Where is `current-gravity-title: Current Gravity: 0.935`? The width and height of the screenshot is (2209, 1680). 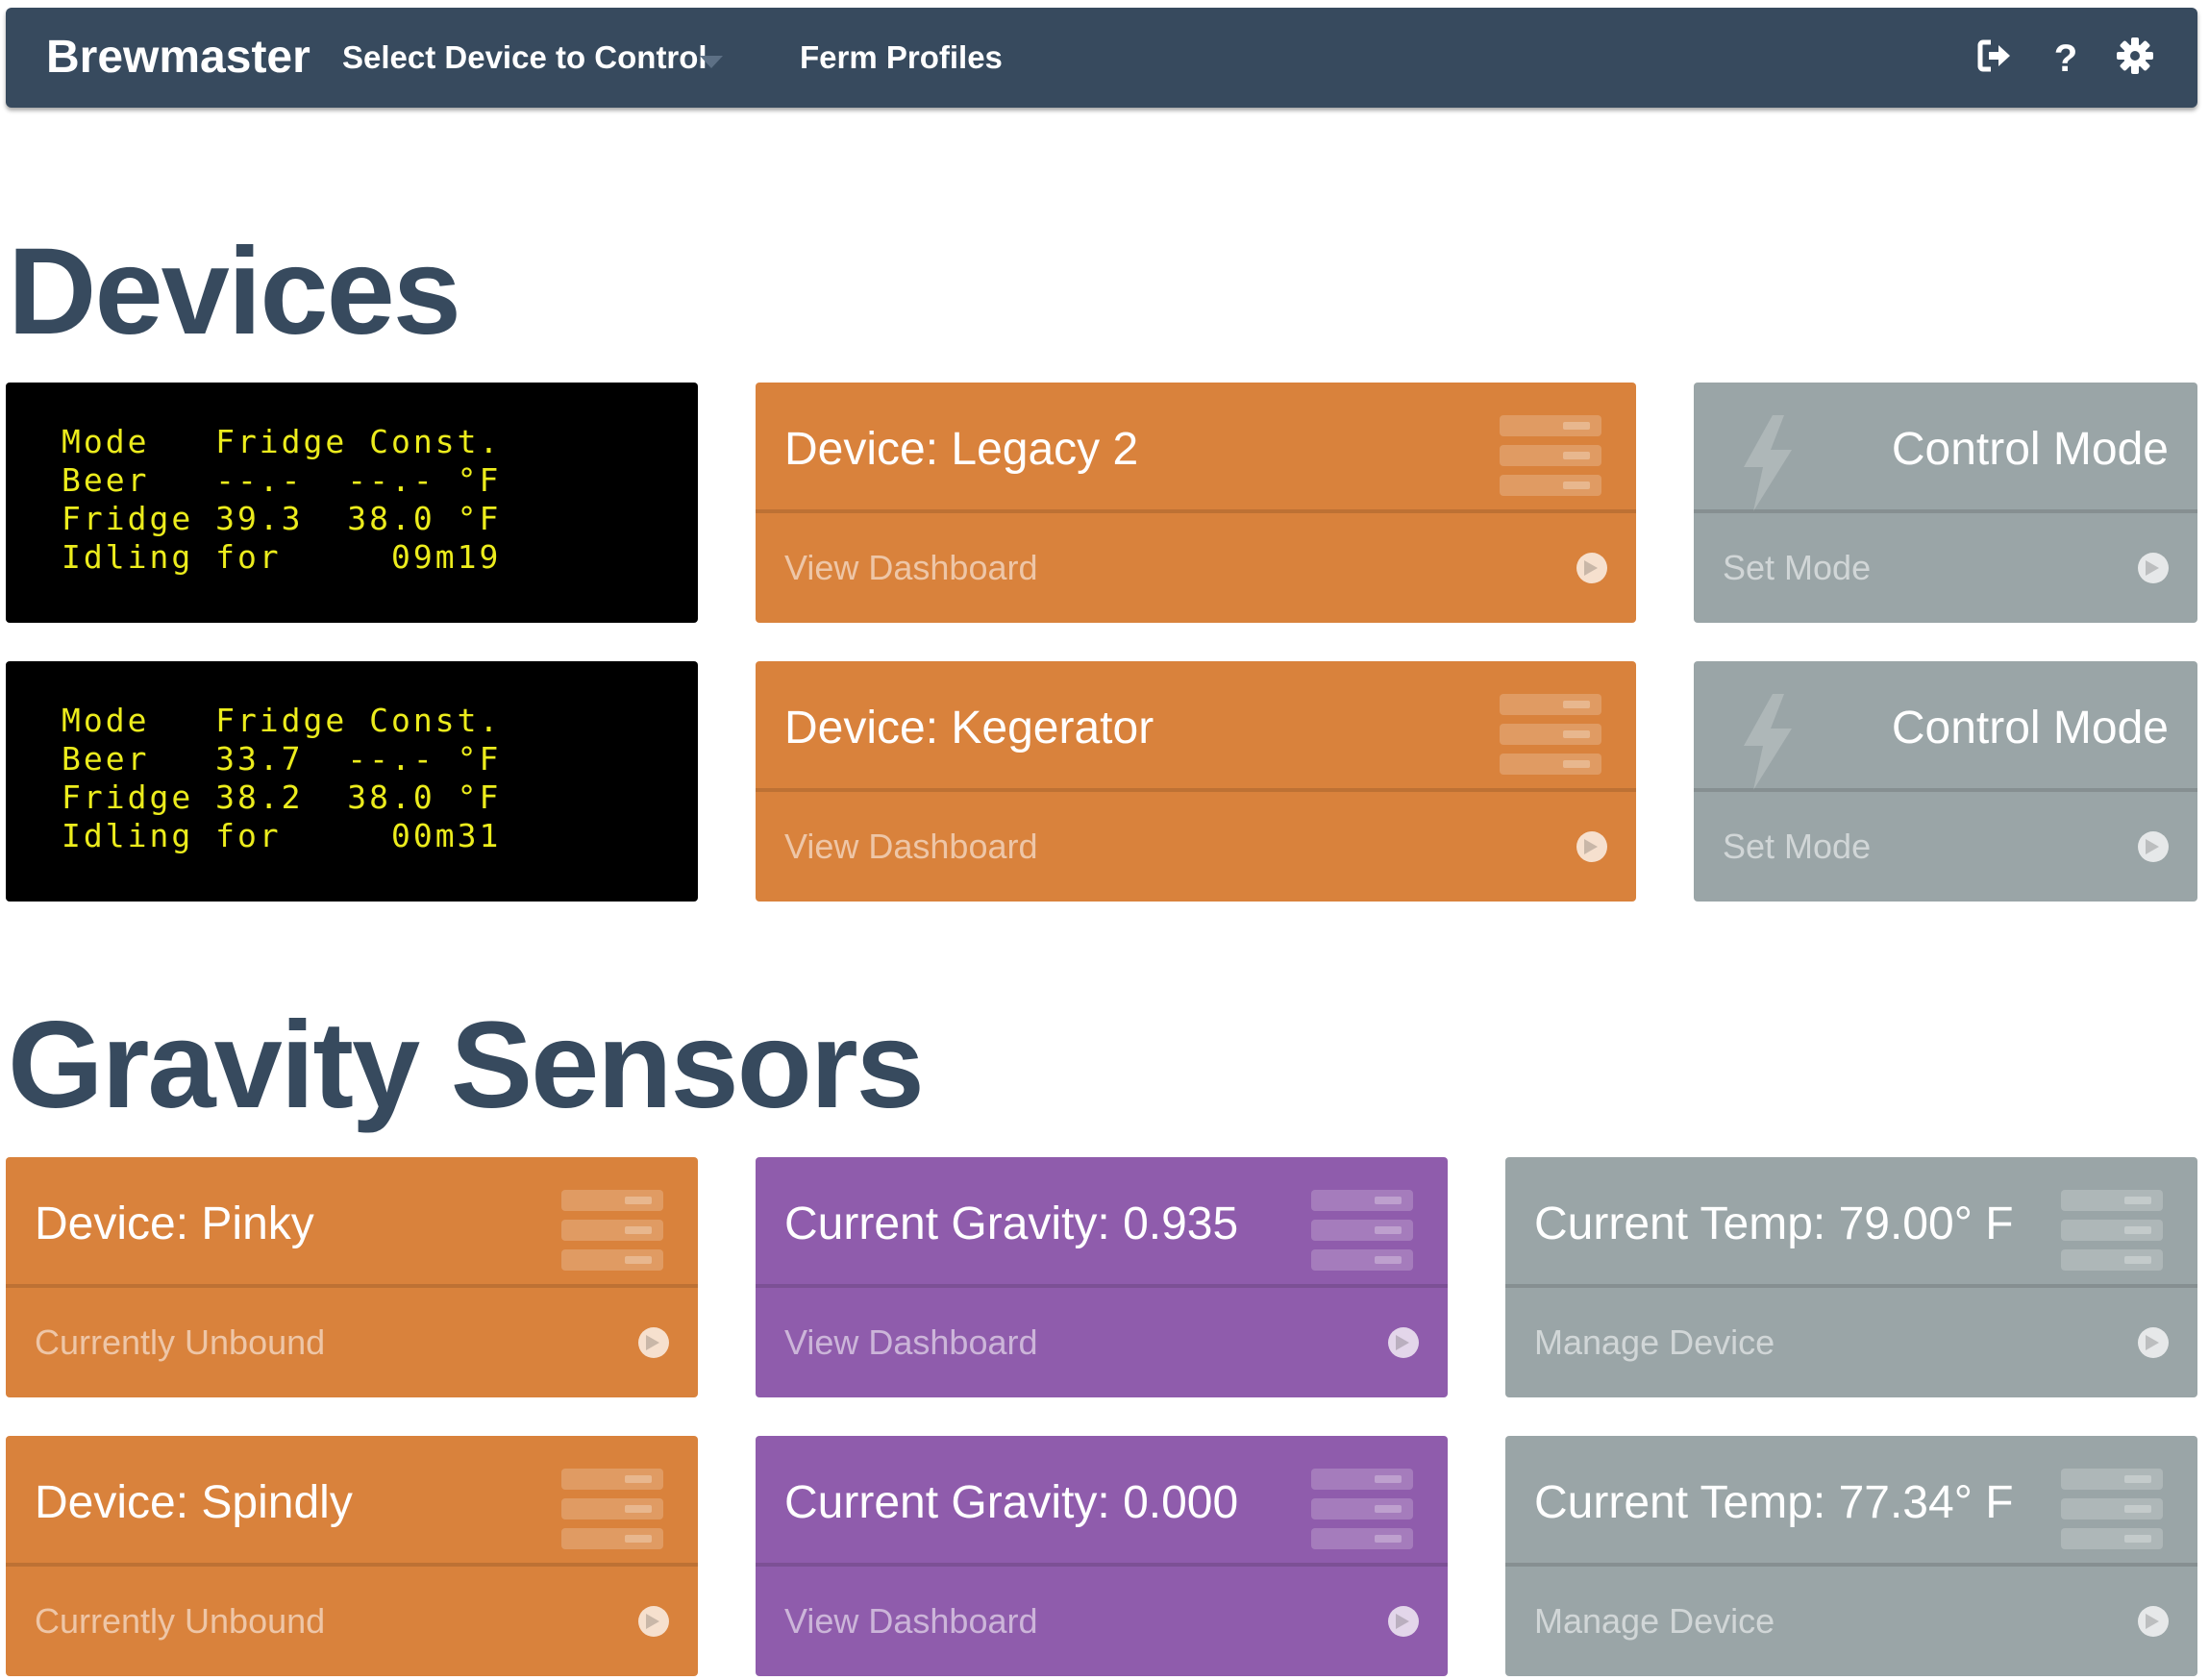
current-gravity-title: Current Gravity: 0.935 is located at coordinates (1011, 1224).